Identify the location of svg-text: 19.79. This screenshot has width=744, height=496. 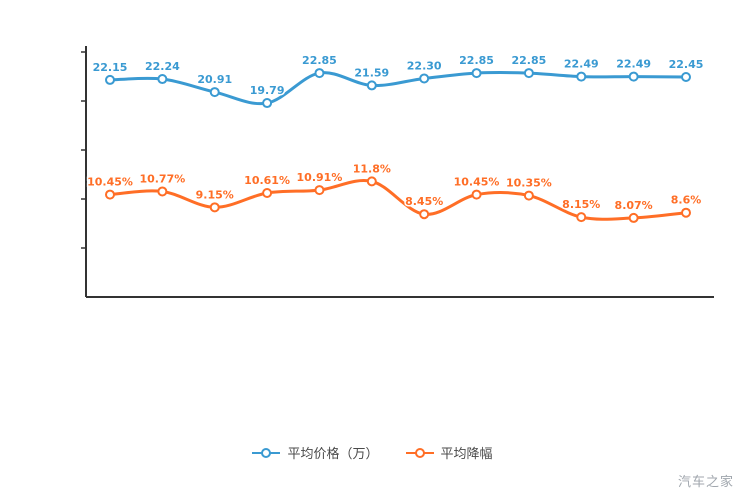
(267, 90).